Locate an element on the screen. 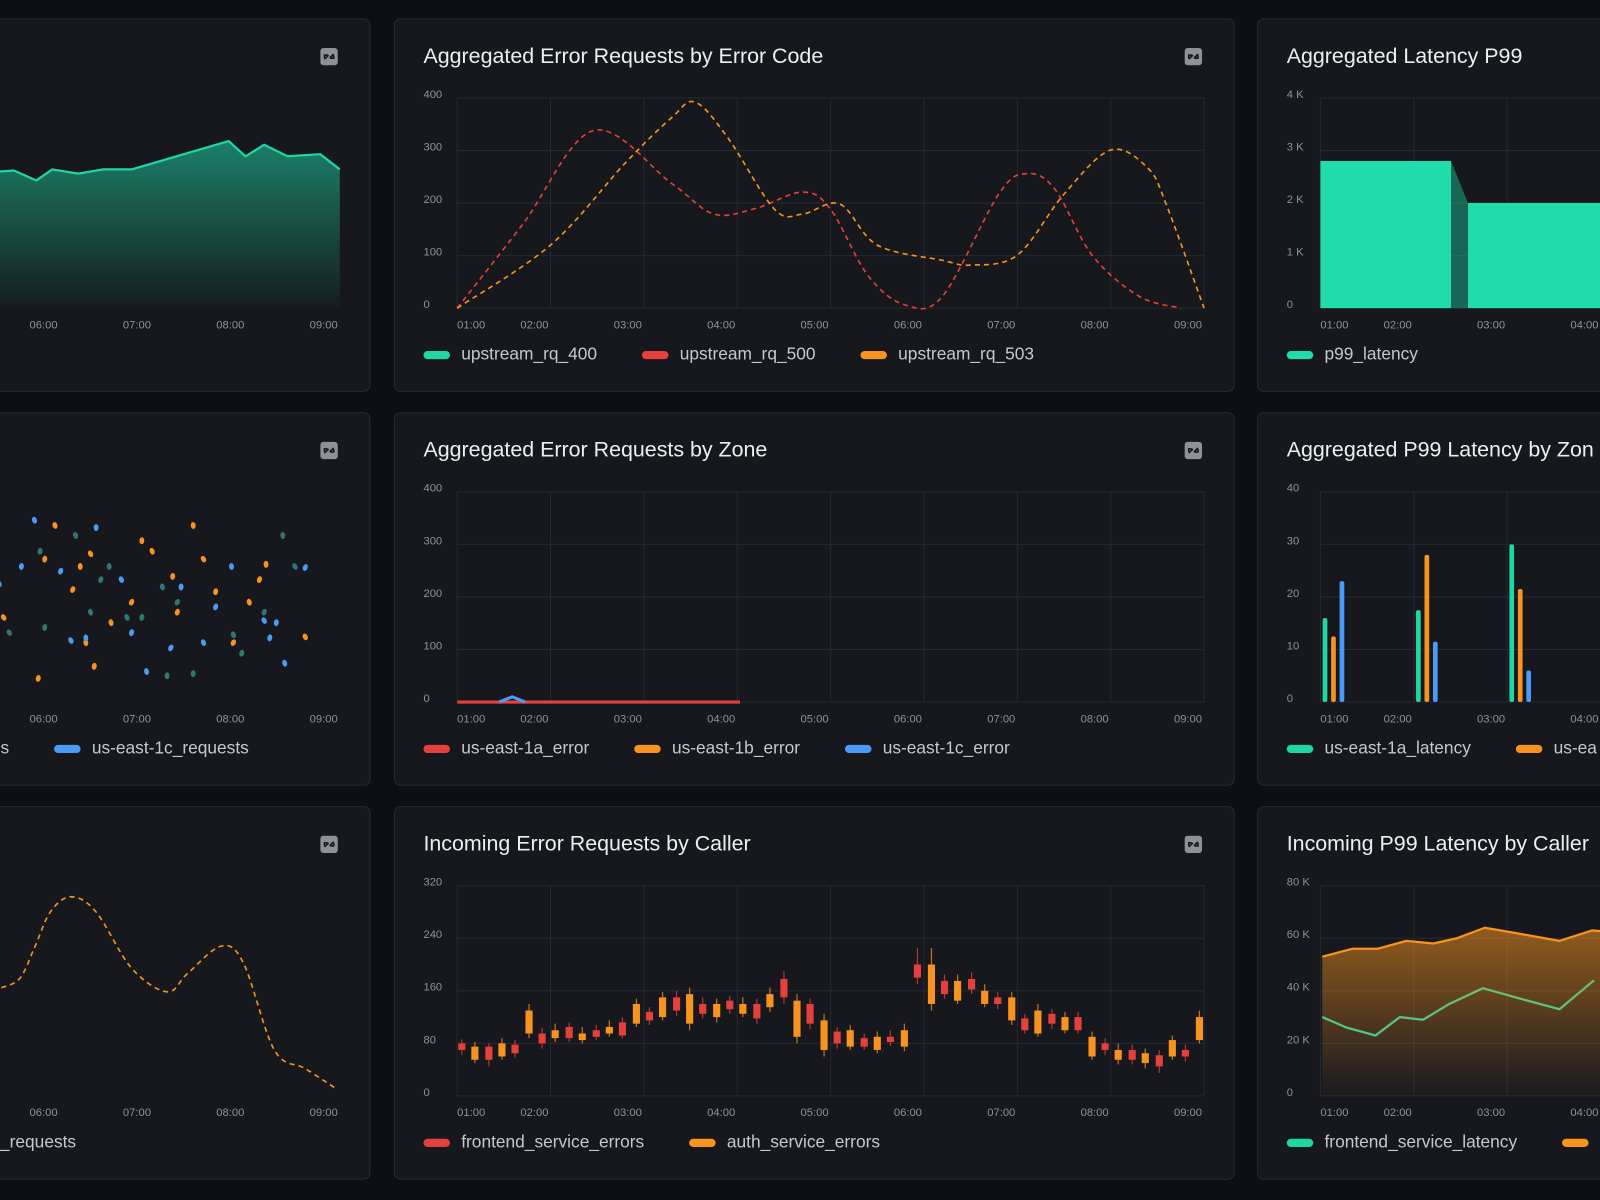 The height and width of the screenshot is (1200, 1600). legend-item: frontend_service_latency is located at coordinates (1401, 1141).